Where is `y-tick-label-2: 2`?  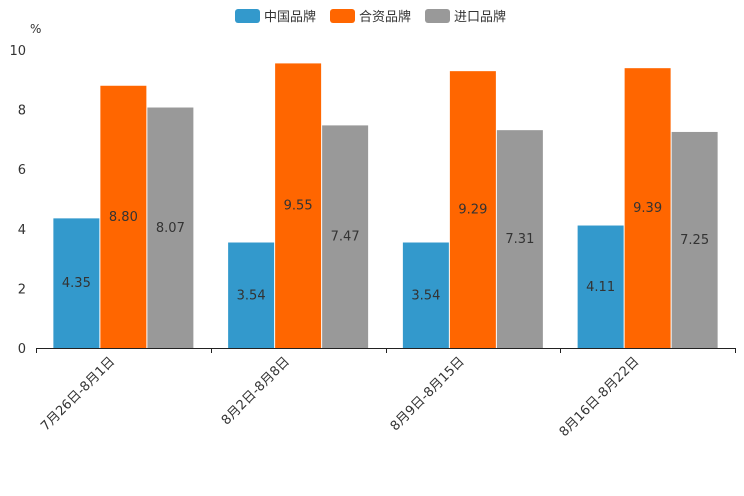
y-tick-label-2: 2 is located at coordinates (22, 289).